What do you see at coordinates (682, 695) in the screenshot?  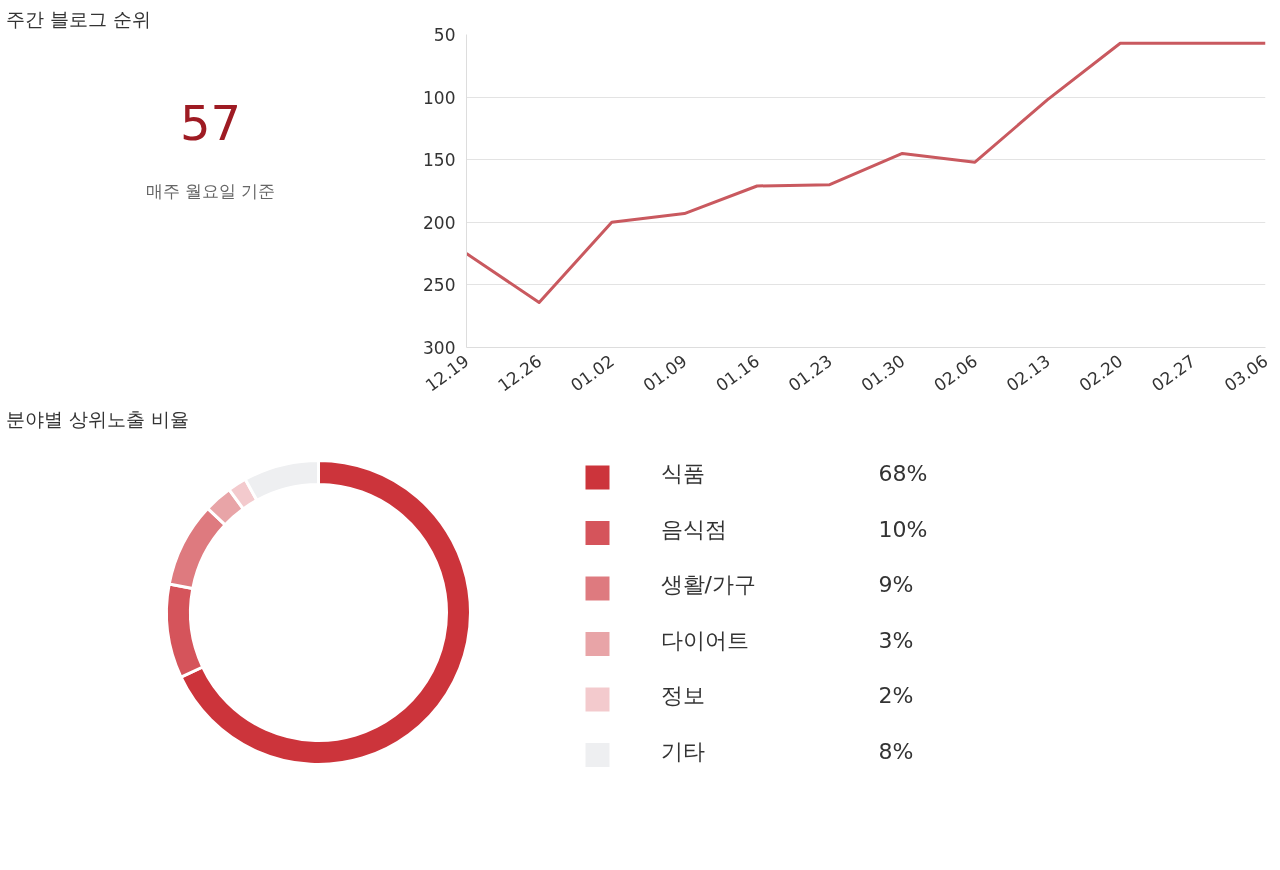 I see `legend-label: 정보` at bounding box center [682, 695].